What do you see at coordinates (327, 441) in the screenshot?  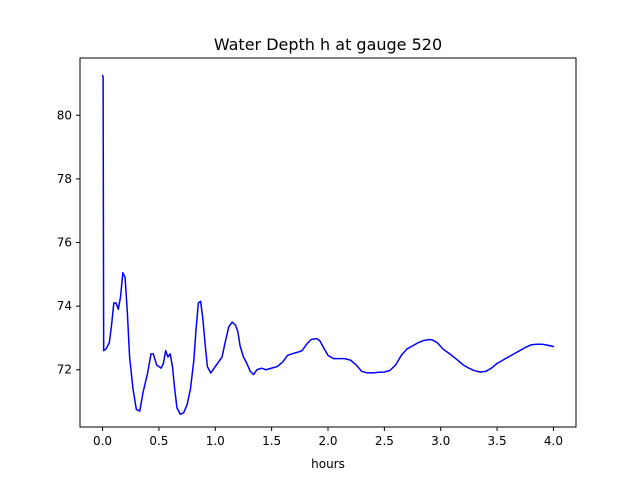 I see `x-tick-label: 2.0` at bounding box center [327, 441].